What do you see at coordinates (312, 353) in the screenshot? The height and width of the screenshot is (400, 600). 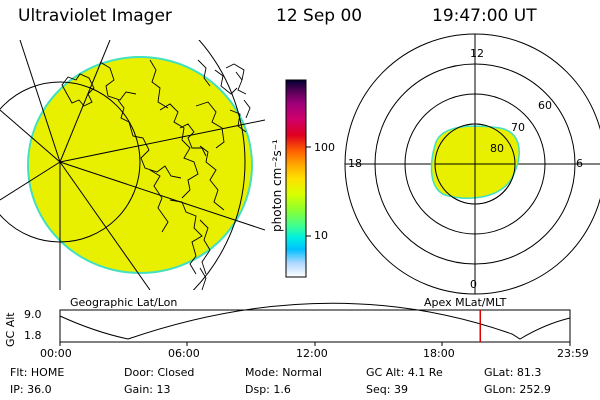 I see `timeline-xtick-1200: 12:00` at bounding box center [312, 353].